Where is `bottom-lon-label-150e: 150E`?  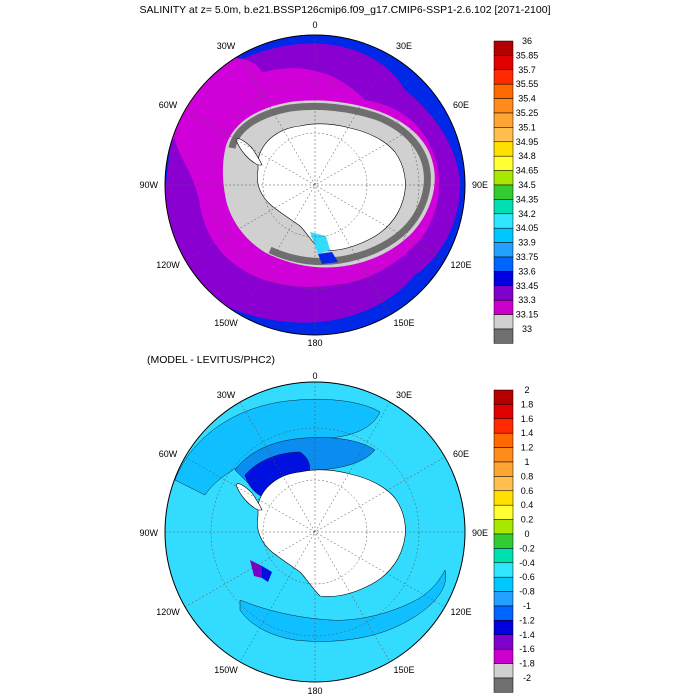
bottom-lon-label-150e: 150E is located at coordinates (403, 670).